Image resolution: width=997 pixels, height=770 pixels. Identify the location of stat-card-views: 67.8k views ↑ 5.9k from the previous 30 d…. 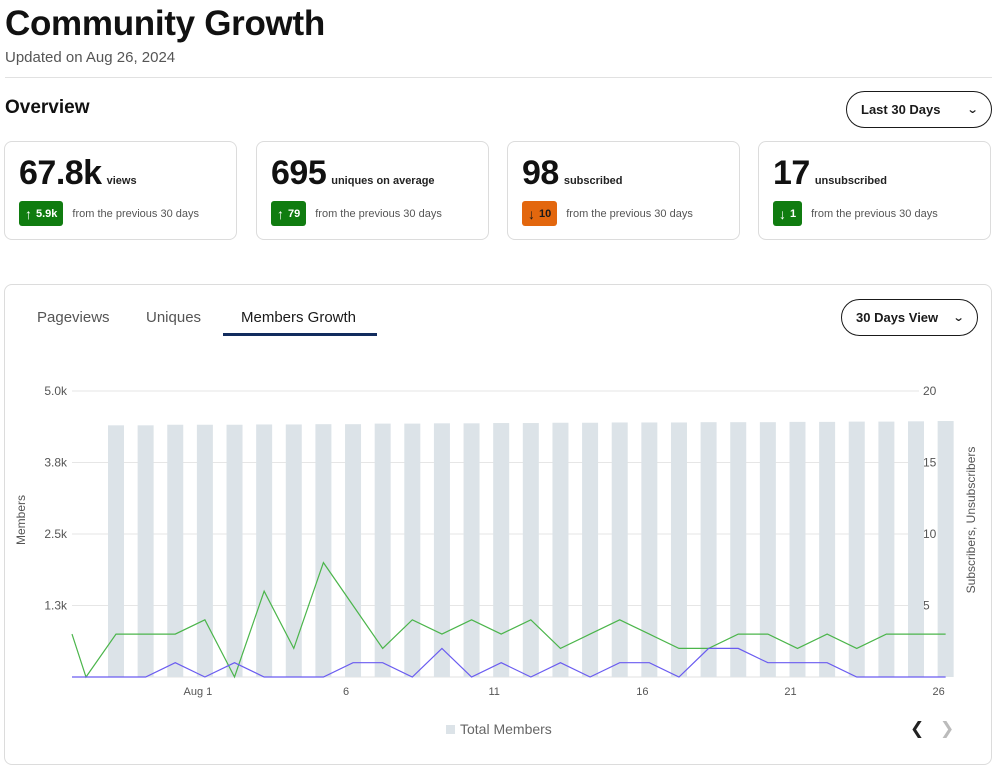
(120, 190).